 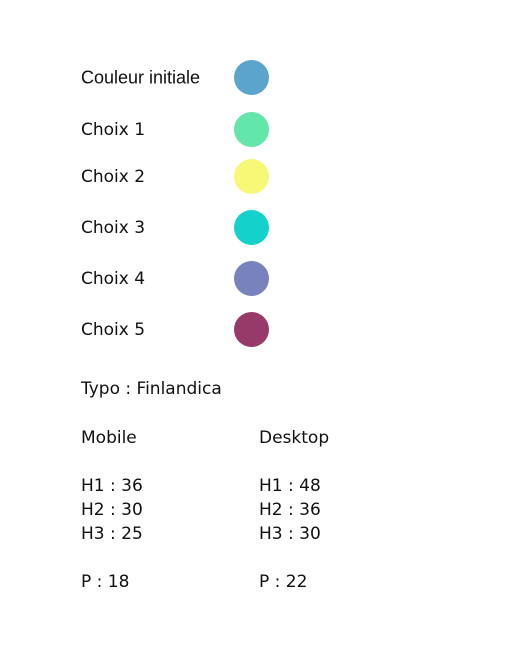 I want to click on mobile-sizes-column: Mobile H1 : 36 H2 : 30 H3 : 25 P : 18, so click(x=112, y=510).